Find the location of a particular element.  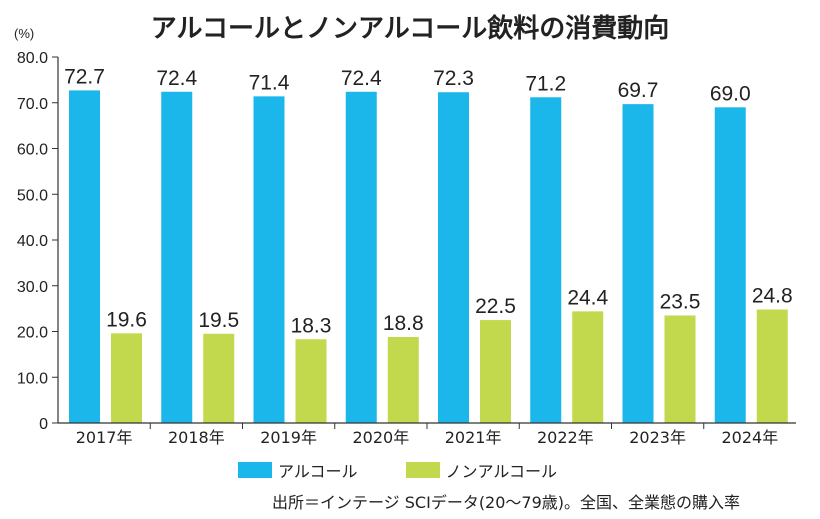

data-label: 69.7 is located at coordinates (638, 90).